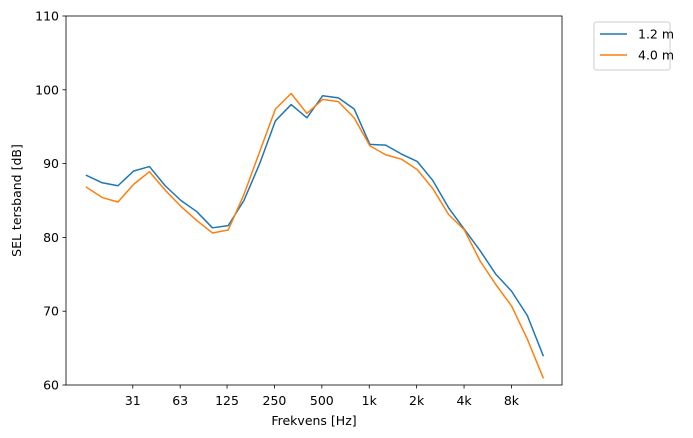  Describe the element at coordinates (322, 400) in the screenshot. I see `x-tick-label: 500` at that location.